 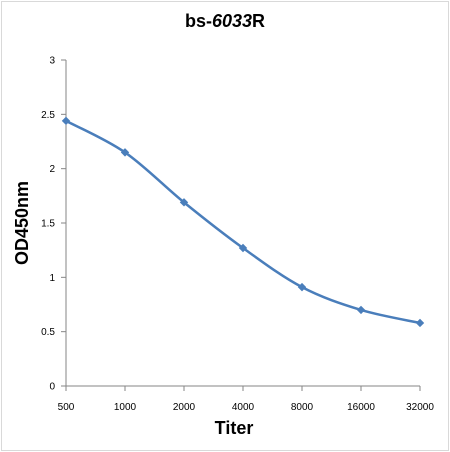 I want to click on y-tick-label: 2, so click(x=52, y=169).